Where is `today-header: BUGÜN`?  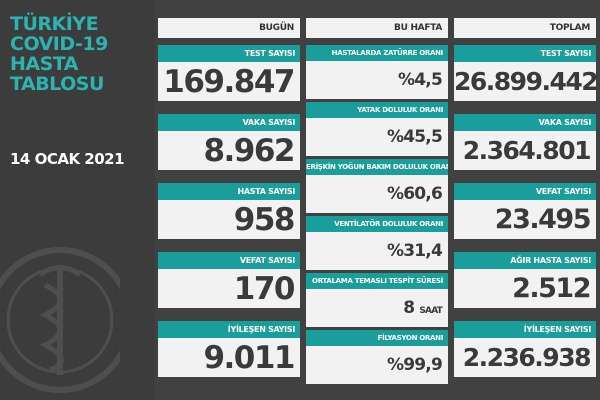
today-header: BUGÜN is located at coordinates (229, 28).